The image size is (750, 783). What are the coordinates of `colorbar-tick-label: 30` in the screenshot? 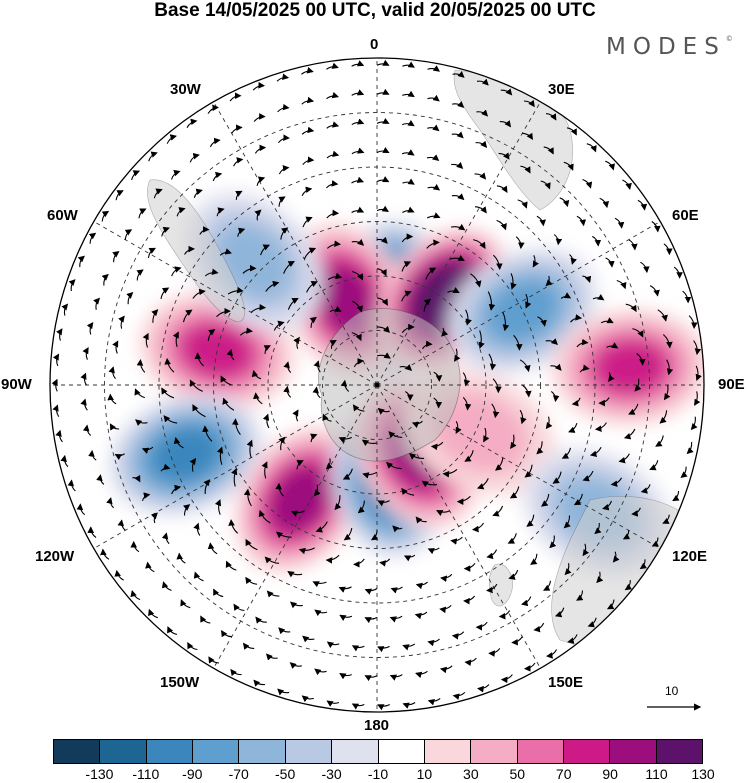 It's located at (471, 774).